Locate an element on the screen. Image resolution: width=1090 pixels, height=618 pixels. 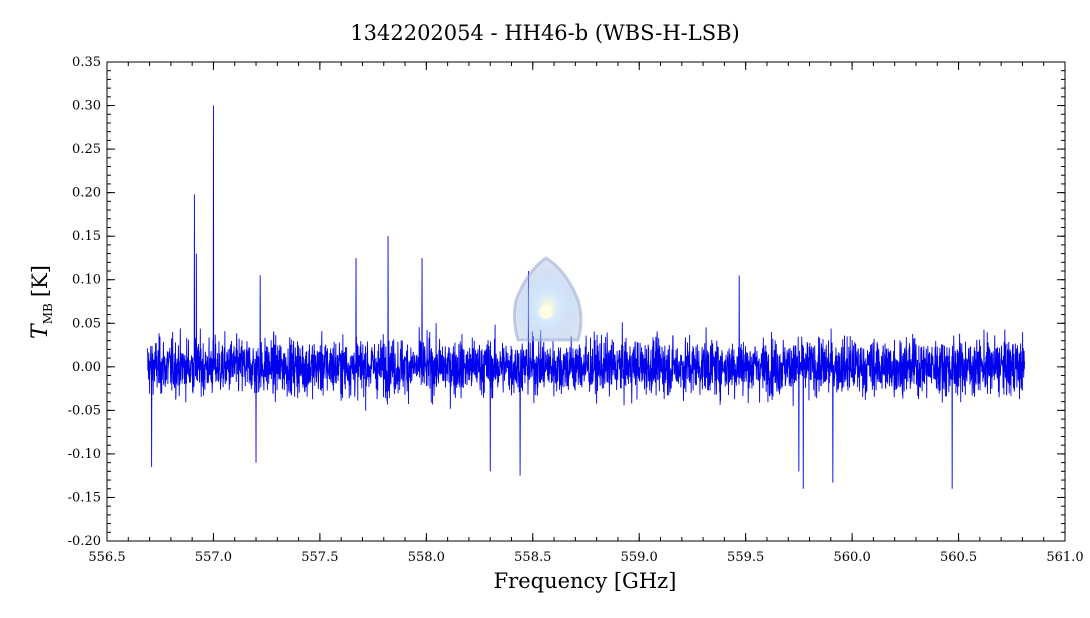
y-tick-label: -0.15 is located at coordinates (84, 497).